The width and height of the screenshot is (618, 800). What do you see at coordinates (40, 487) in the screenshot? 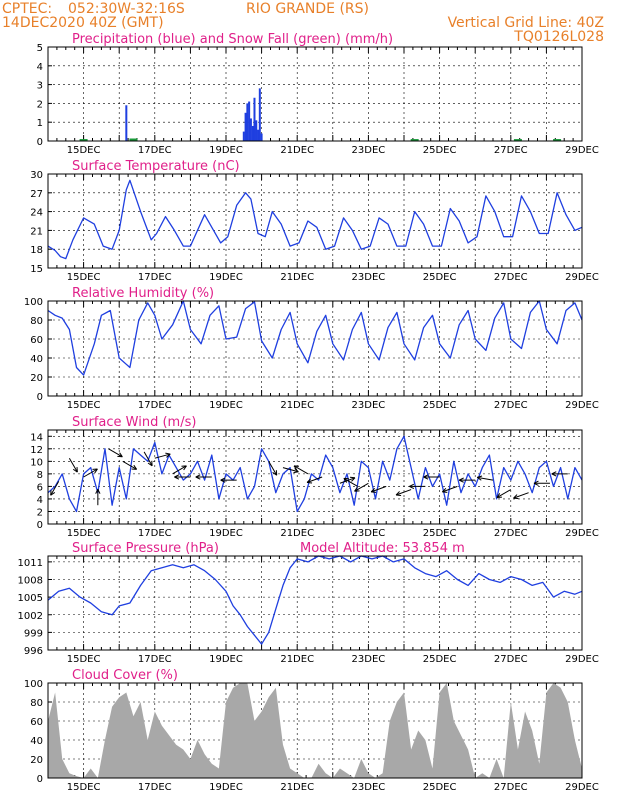
I see `y-tick-label: 6` at bounding box center [40, 487].